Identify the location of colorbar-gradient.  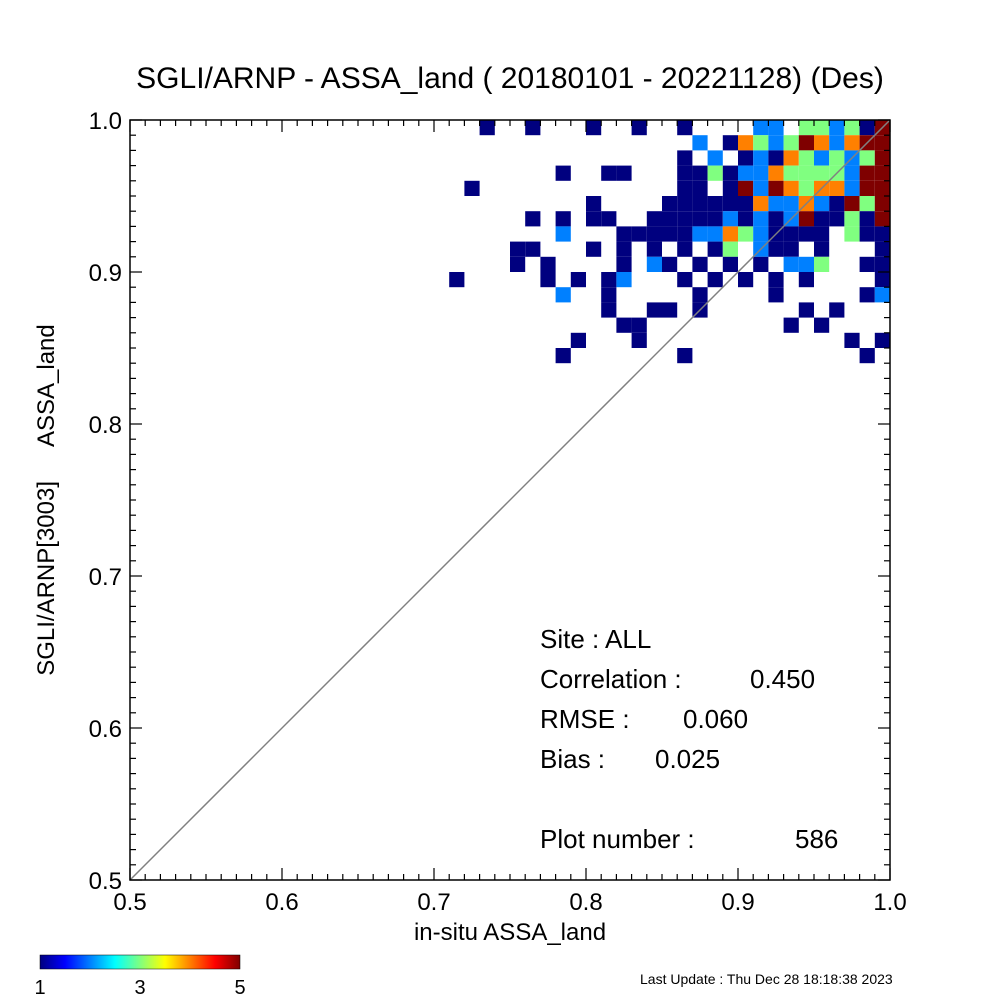
(140, 962).